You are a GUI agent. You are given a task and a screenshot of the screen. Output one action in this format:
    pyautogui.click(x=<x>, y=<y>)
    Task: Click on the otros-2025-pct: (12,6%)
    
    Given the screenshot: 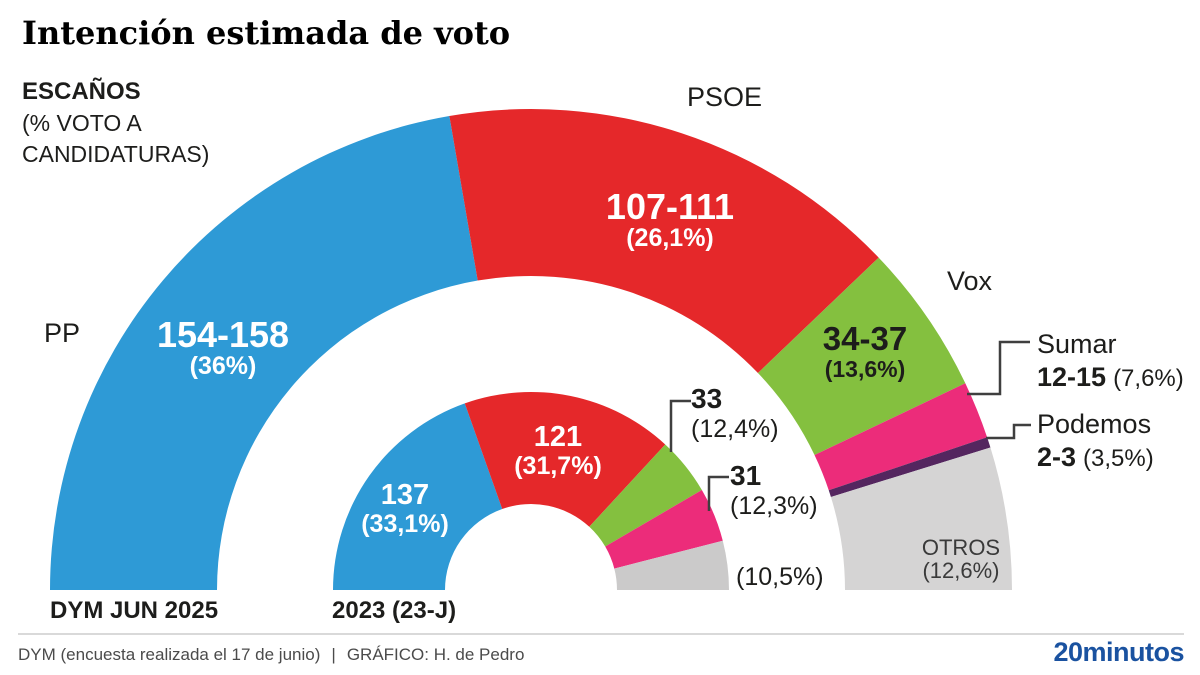 What is the action you would take?
    pyautogui.click(x=961, y=570)
    